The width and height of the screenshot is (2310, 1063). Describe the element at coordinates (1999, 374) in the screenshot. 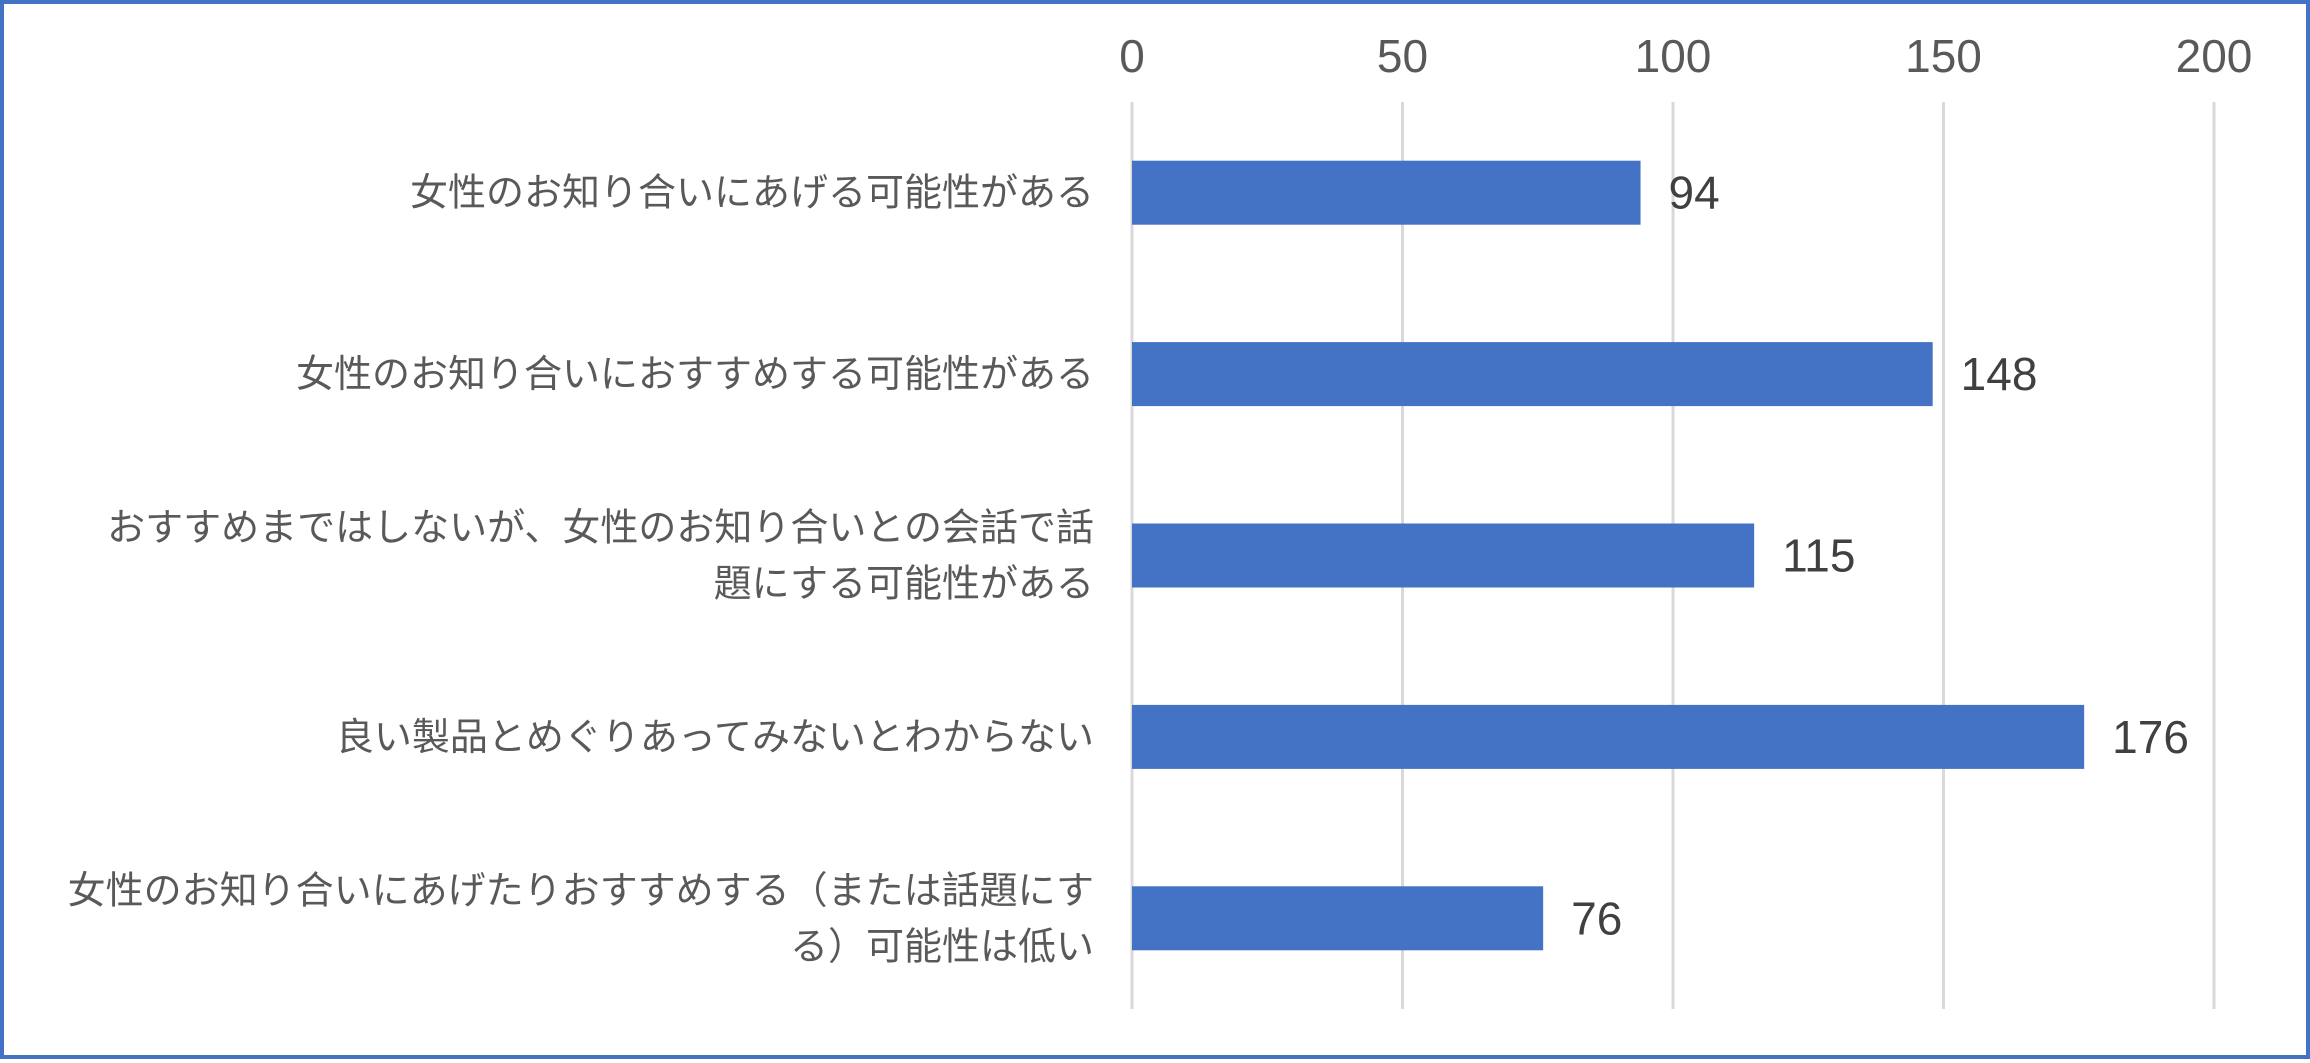

I see `data-label: 148` at that location.